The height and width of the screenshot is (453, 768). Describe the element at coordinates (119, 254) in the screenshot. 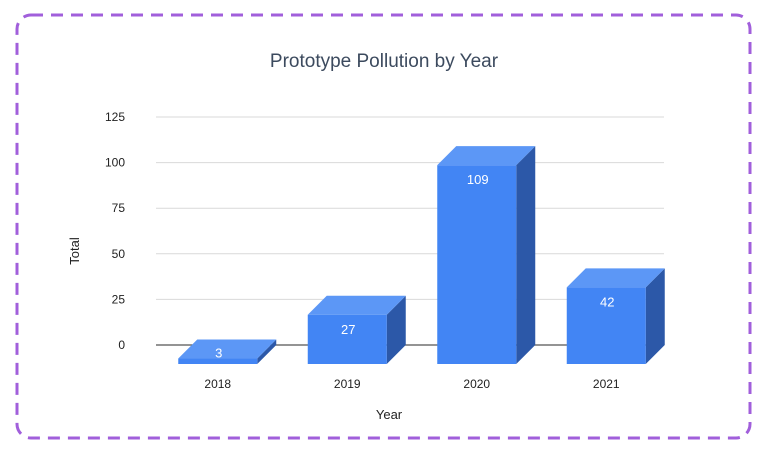

I see `y-tick-label: 50` at that location.